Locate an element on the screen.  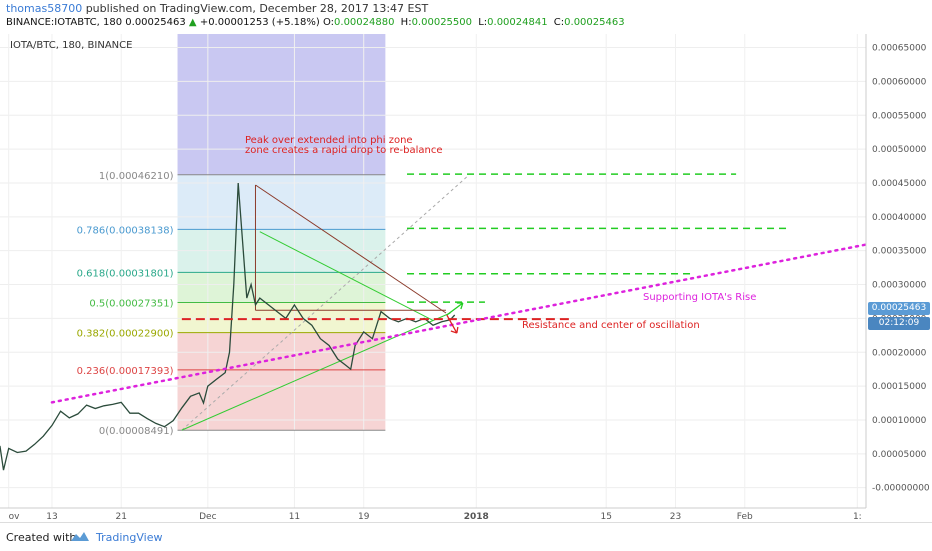
fib-level-label: 0.5(0.00027351) is located at coordinates (131, 303).